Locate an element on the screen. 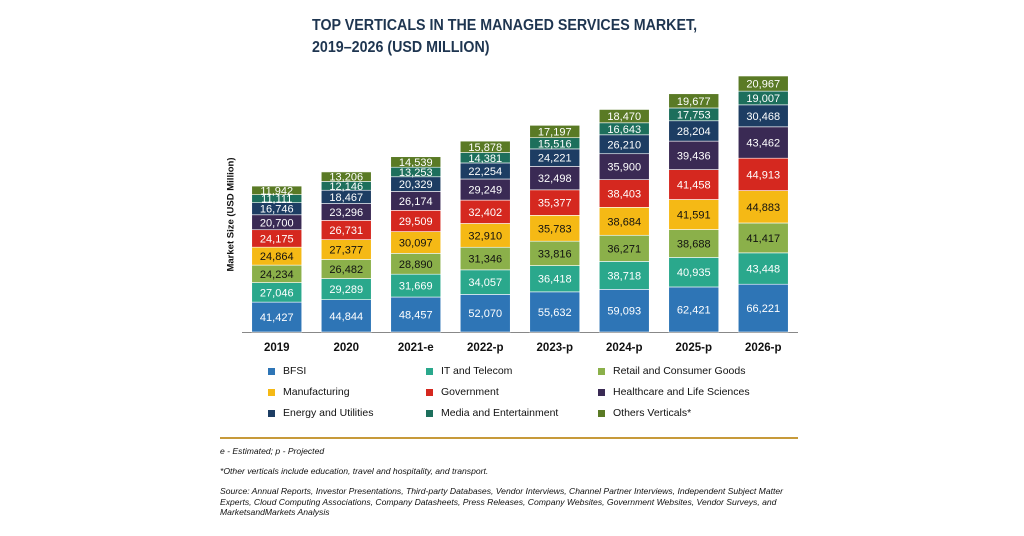  data-label: 34,057 is located at coordinates (485, 283).